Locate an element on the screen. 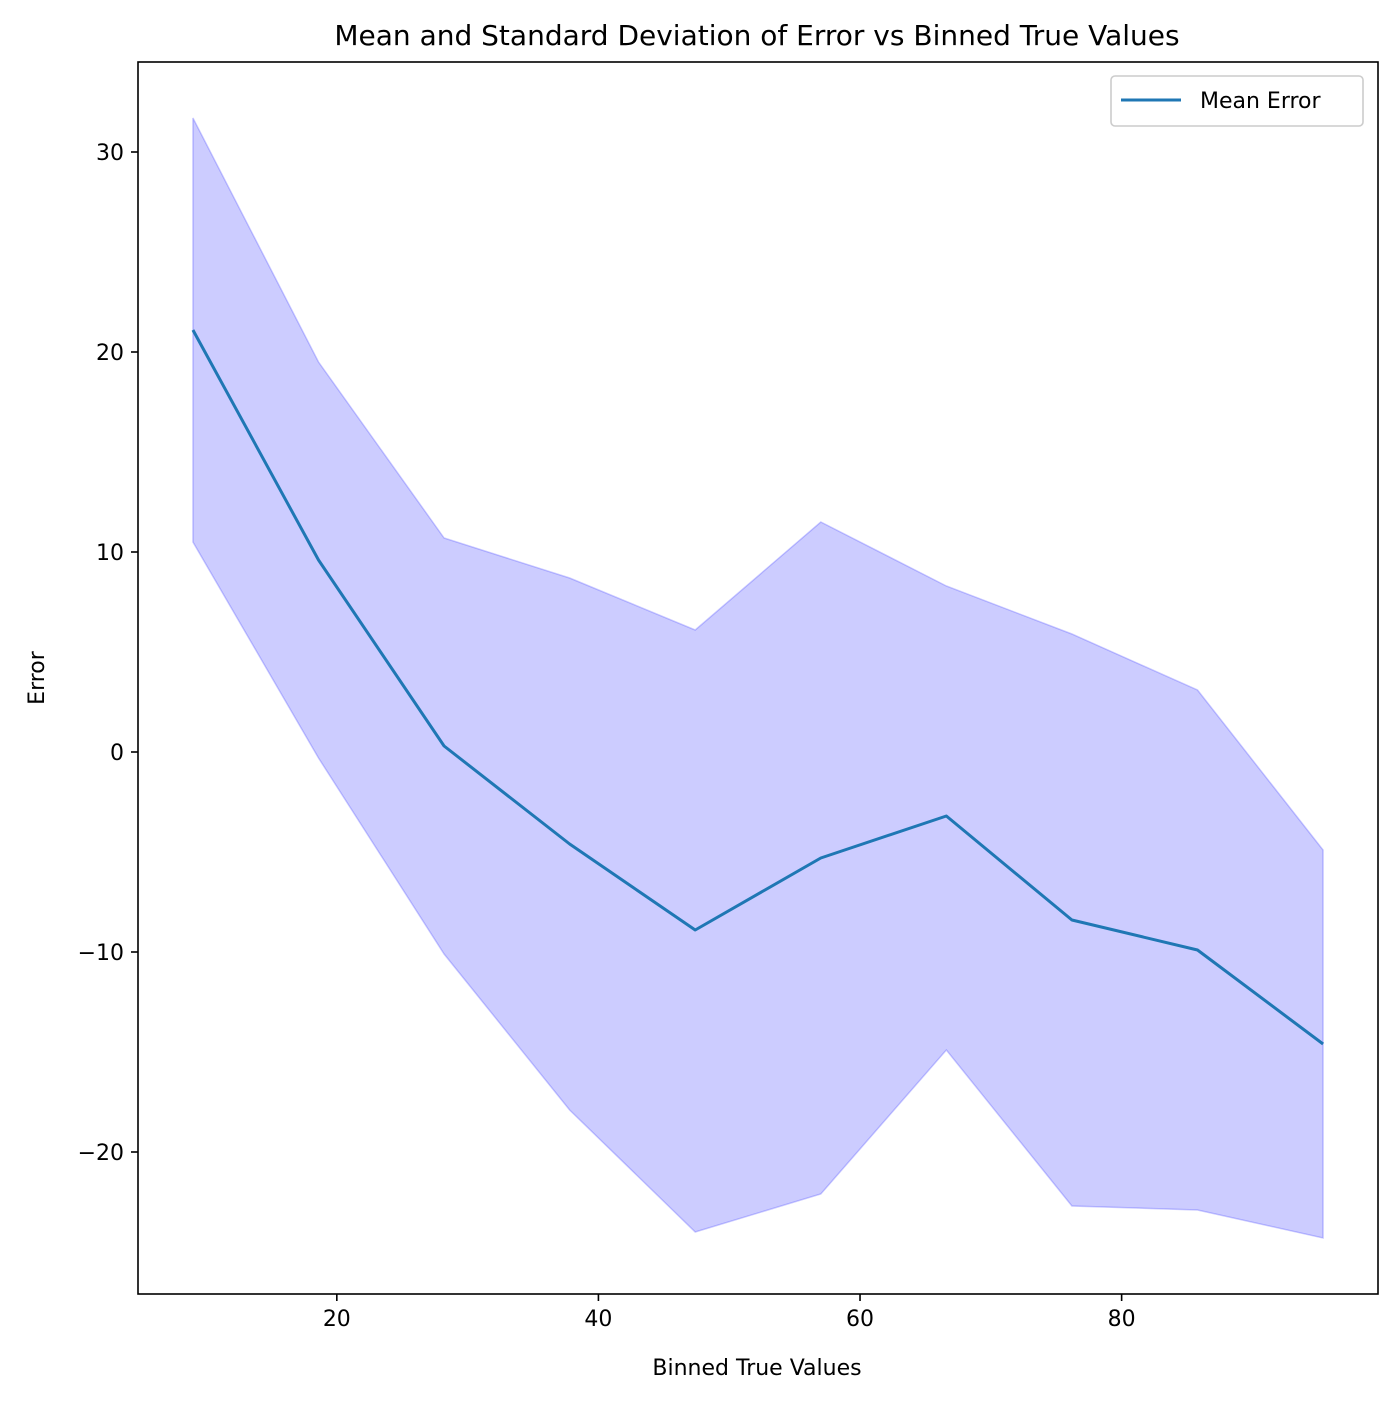  y-tick-label: 30 is located at coordinates (110, 153).